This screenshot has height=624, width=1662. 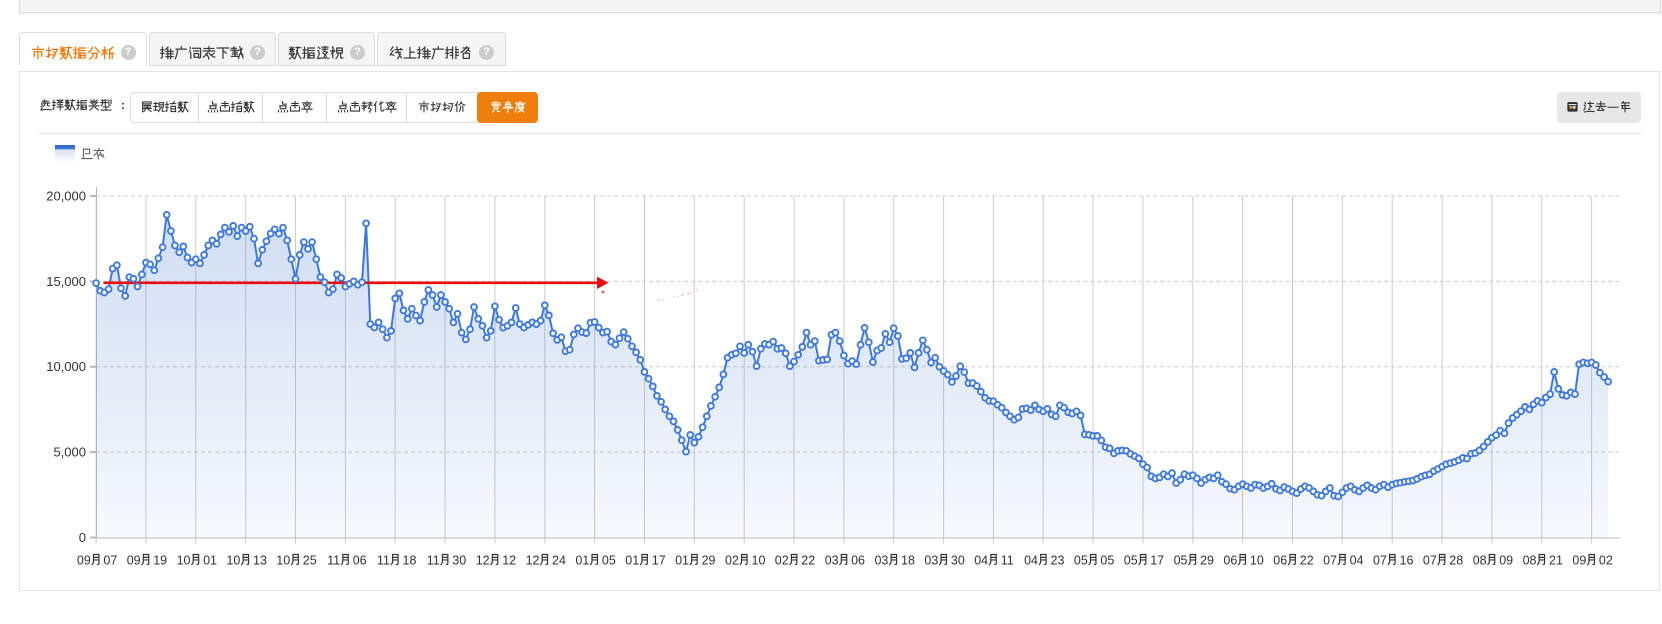 What do you see at coordinates (1058, 561) in the screenshot?
I see `svg-text: 23` at bounding box center [1058, 561].